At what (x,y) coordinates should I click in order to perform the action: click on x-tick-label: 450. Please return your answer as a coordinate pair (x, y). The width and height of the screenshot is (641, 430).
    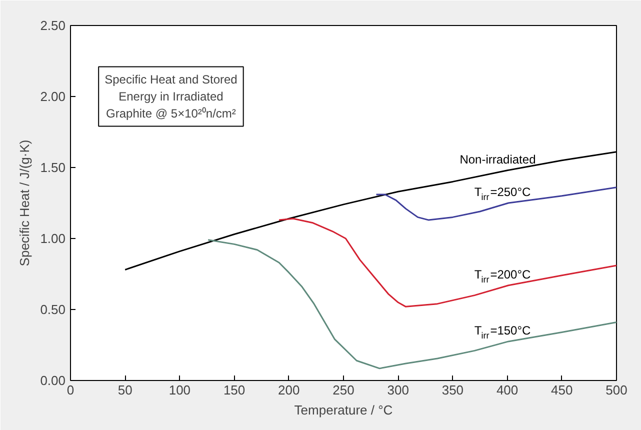
    Looking at the image, I should click on (562, 390).